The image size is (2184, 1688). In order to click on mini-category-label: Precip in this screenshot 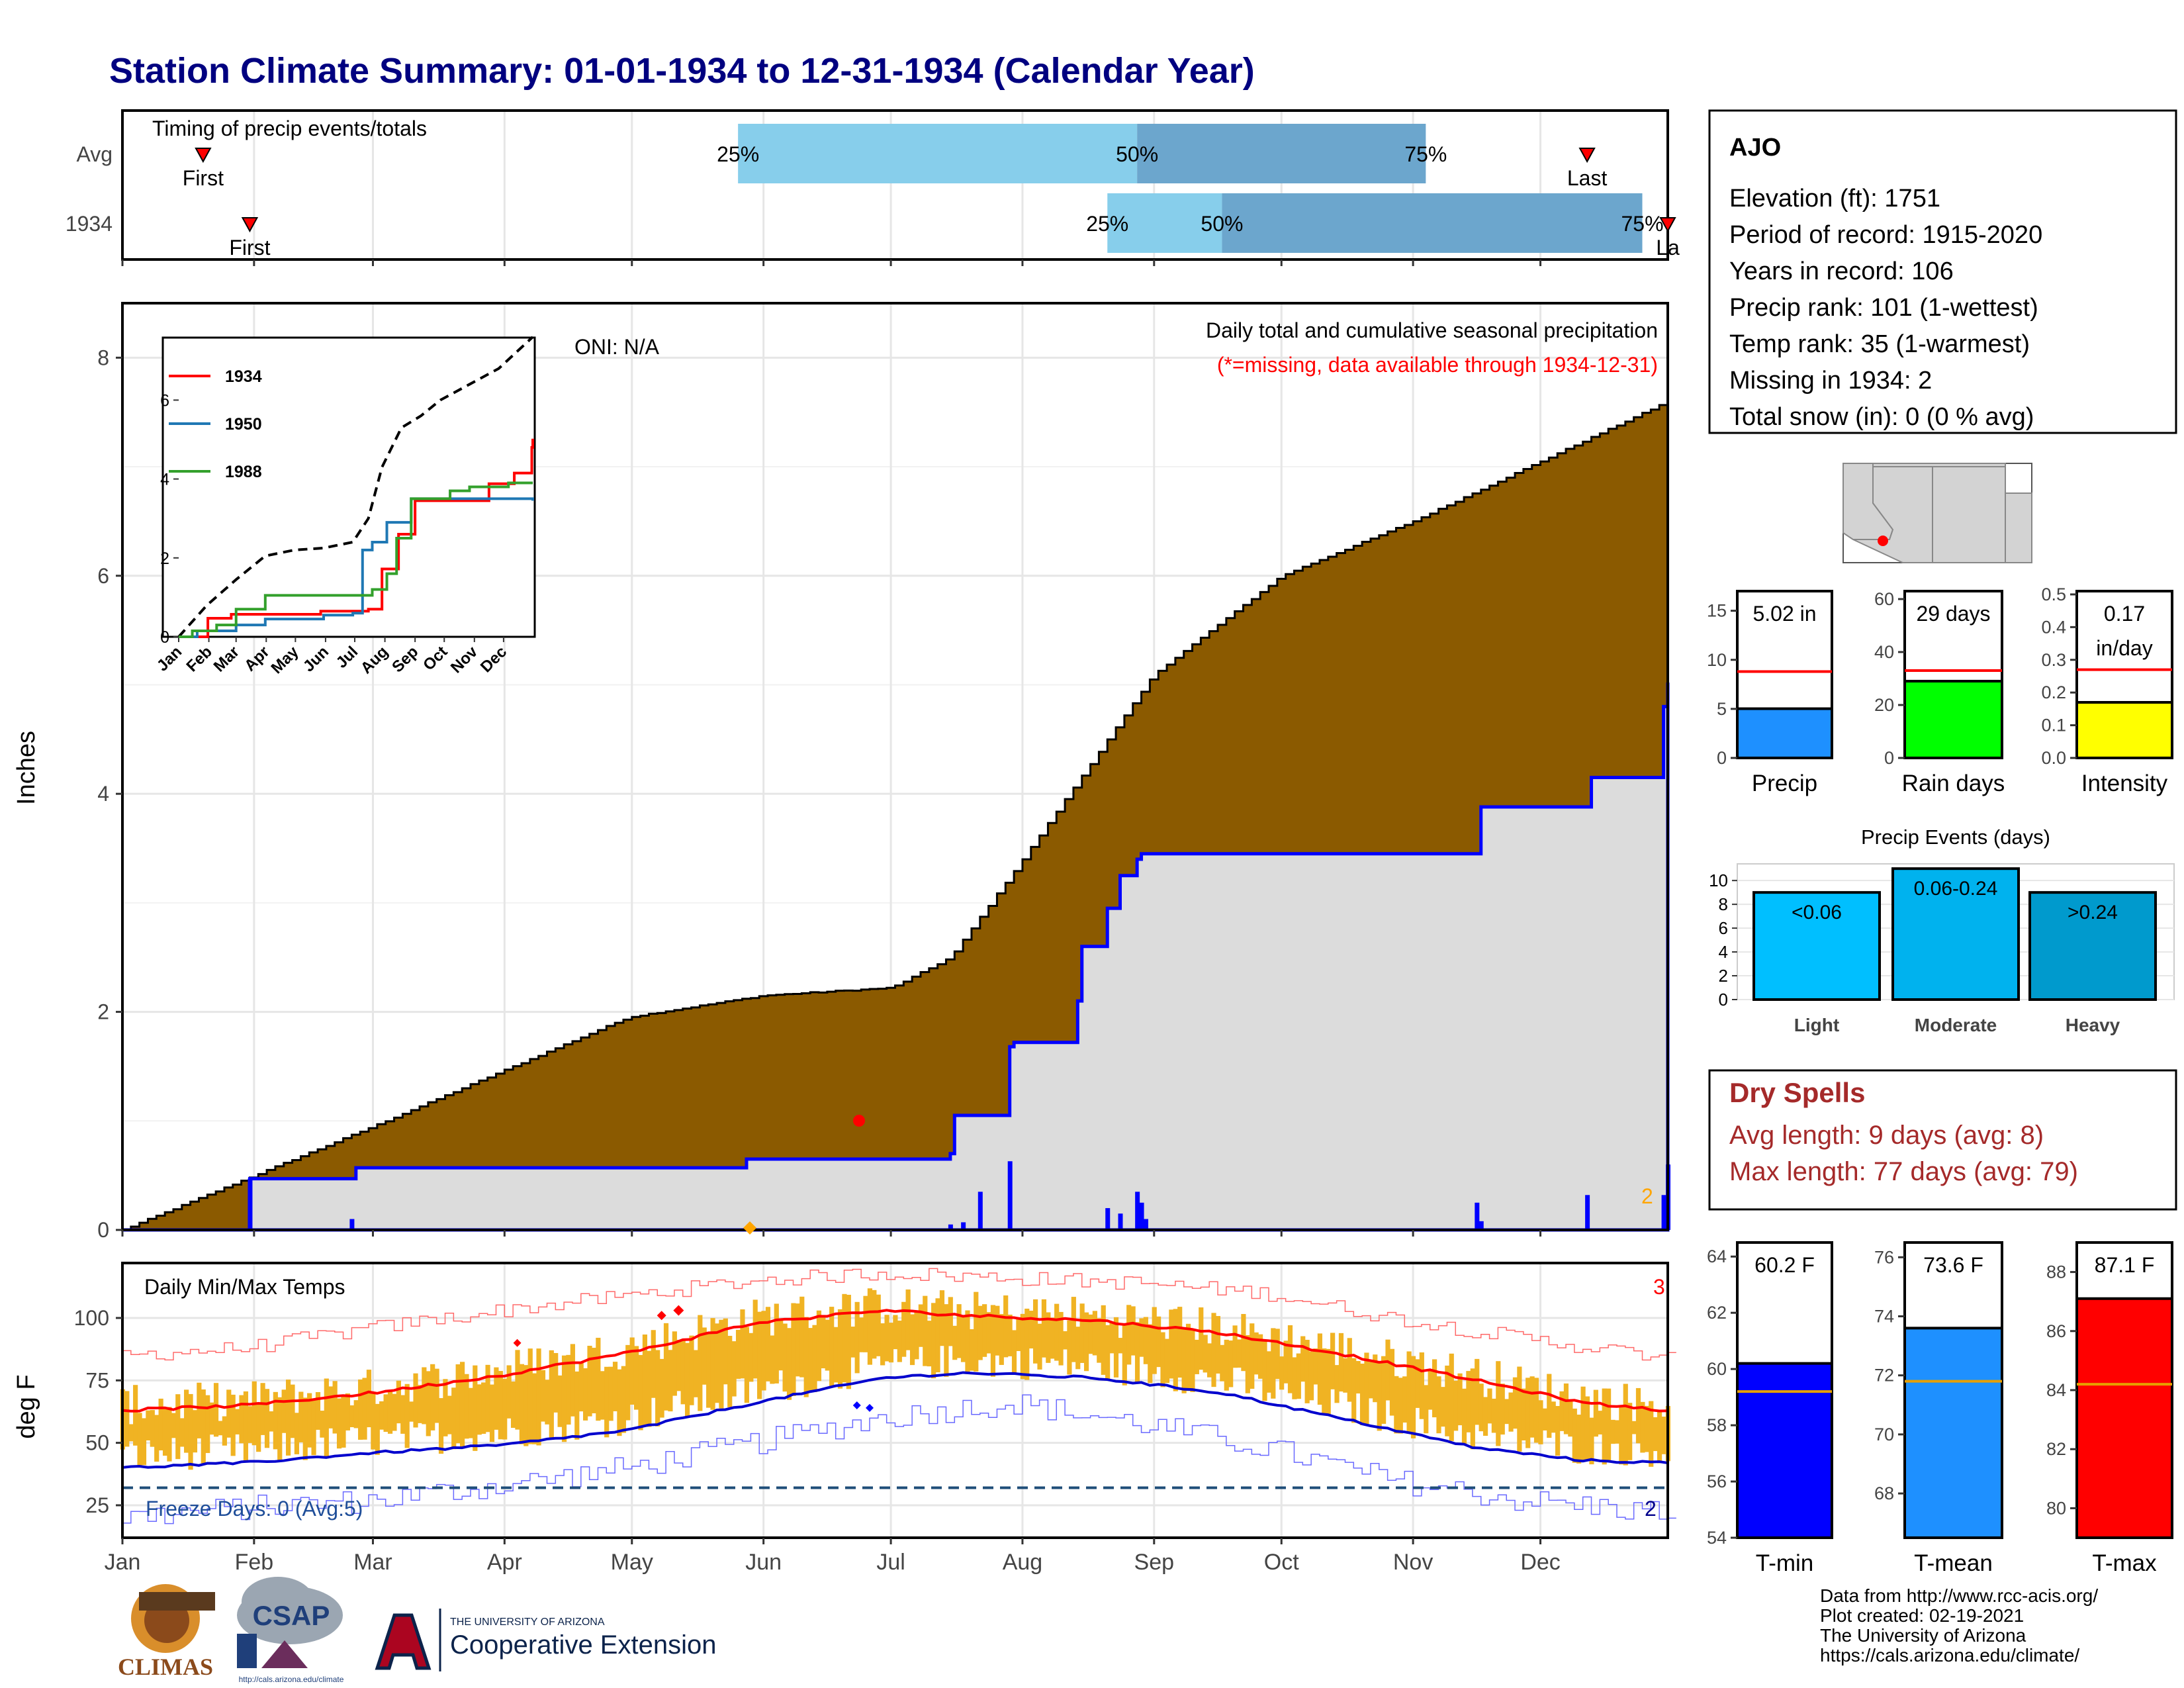, I will do `click(1784, 783)`.